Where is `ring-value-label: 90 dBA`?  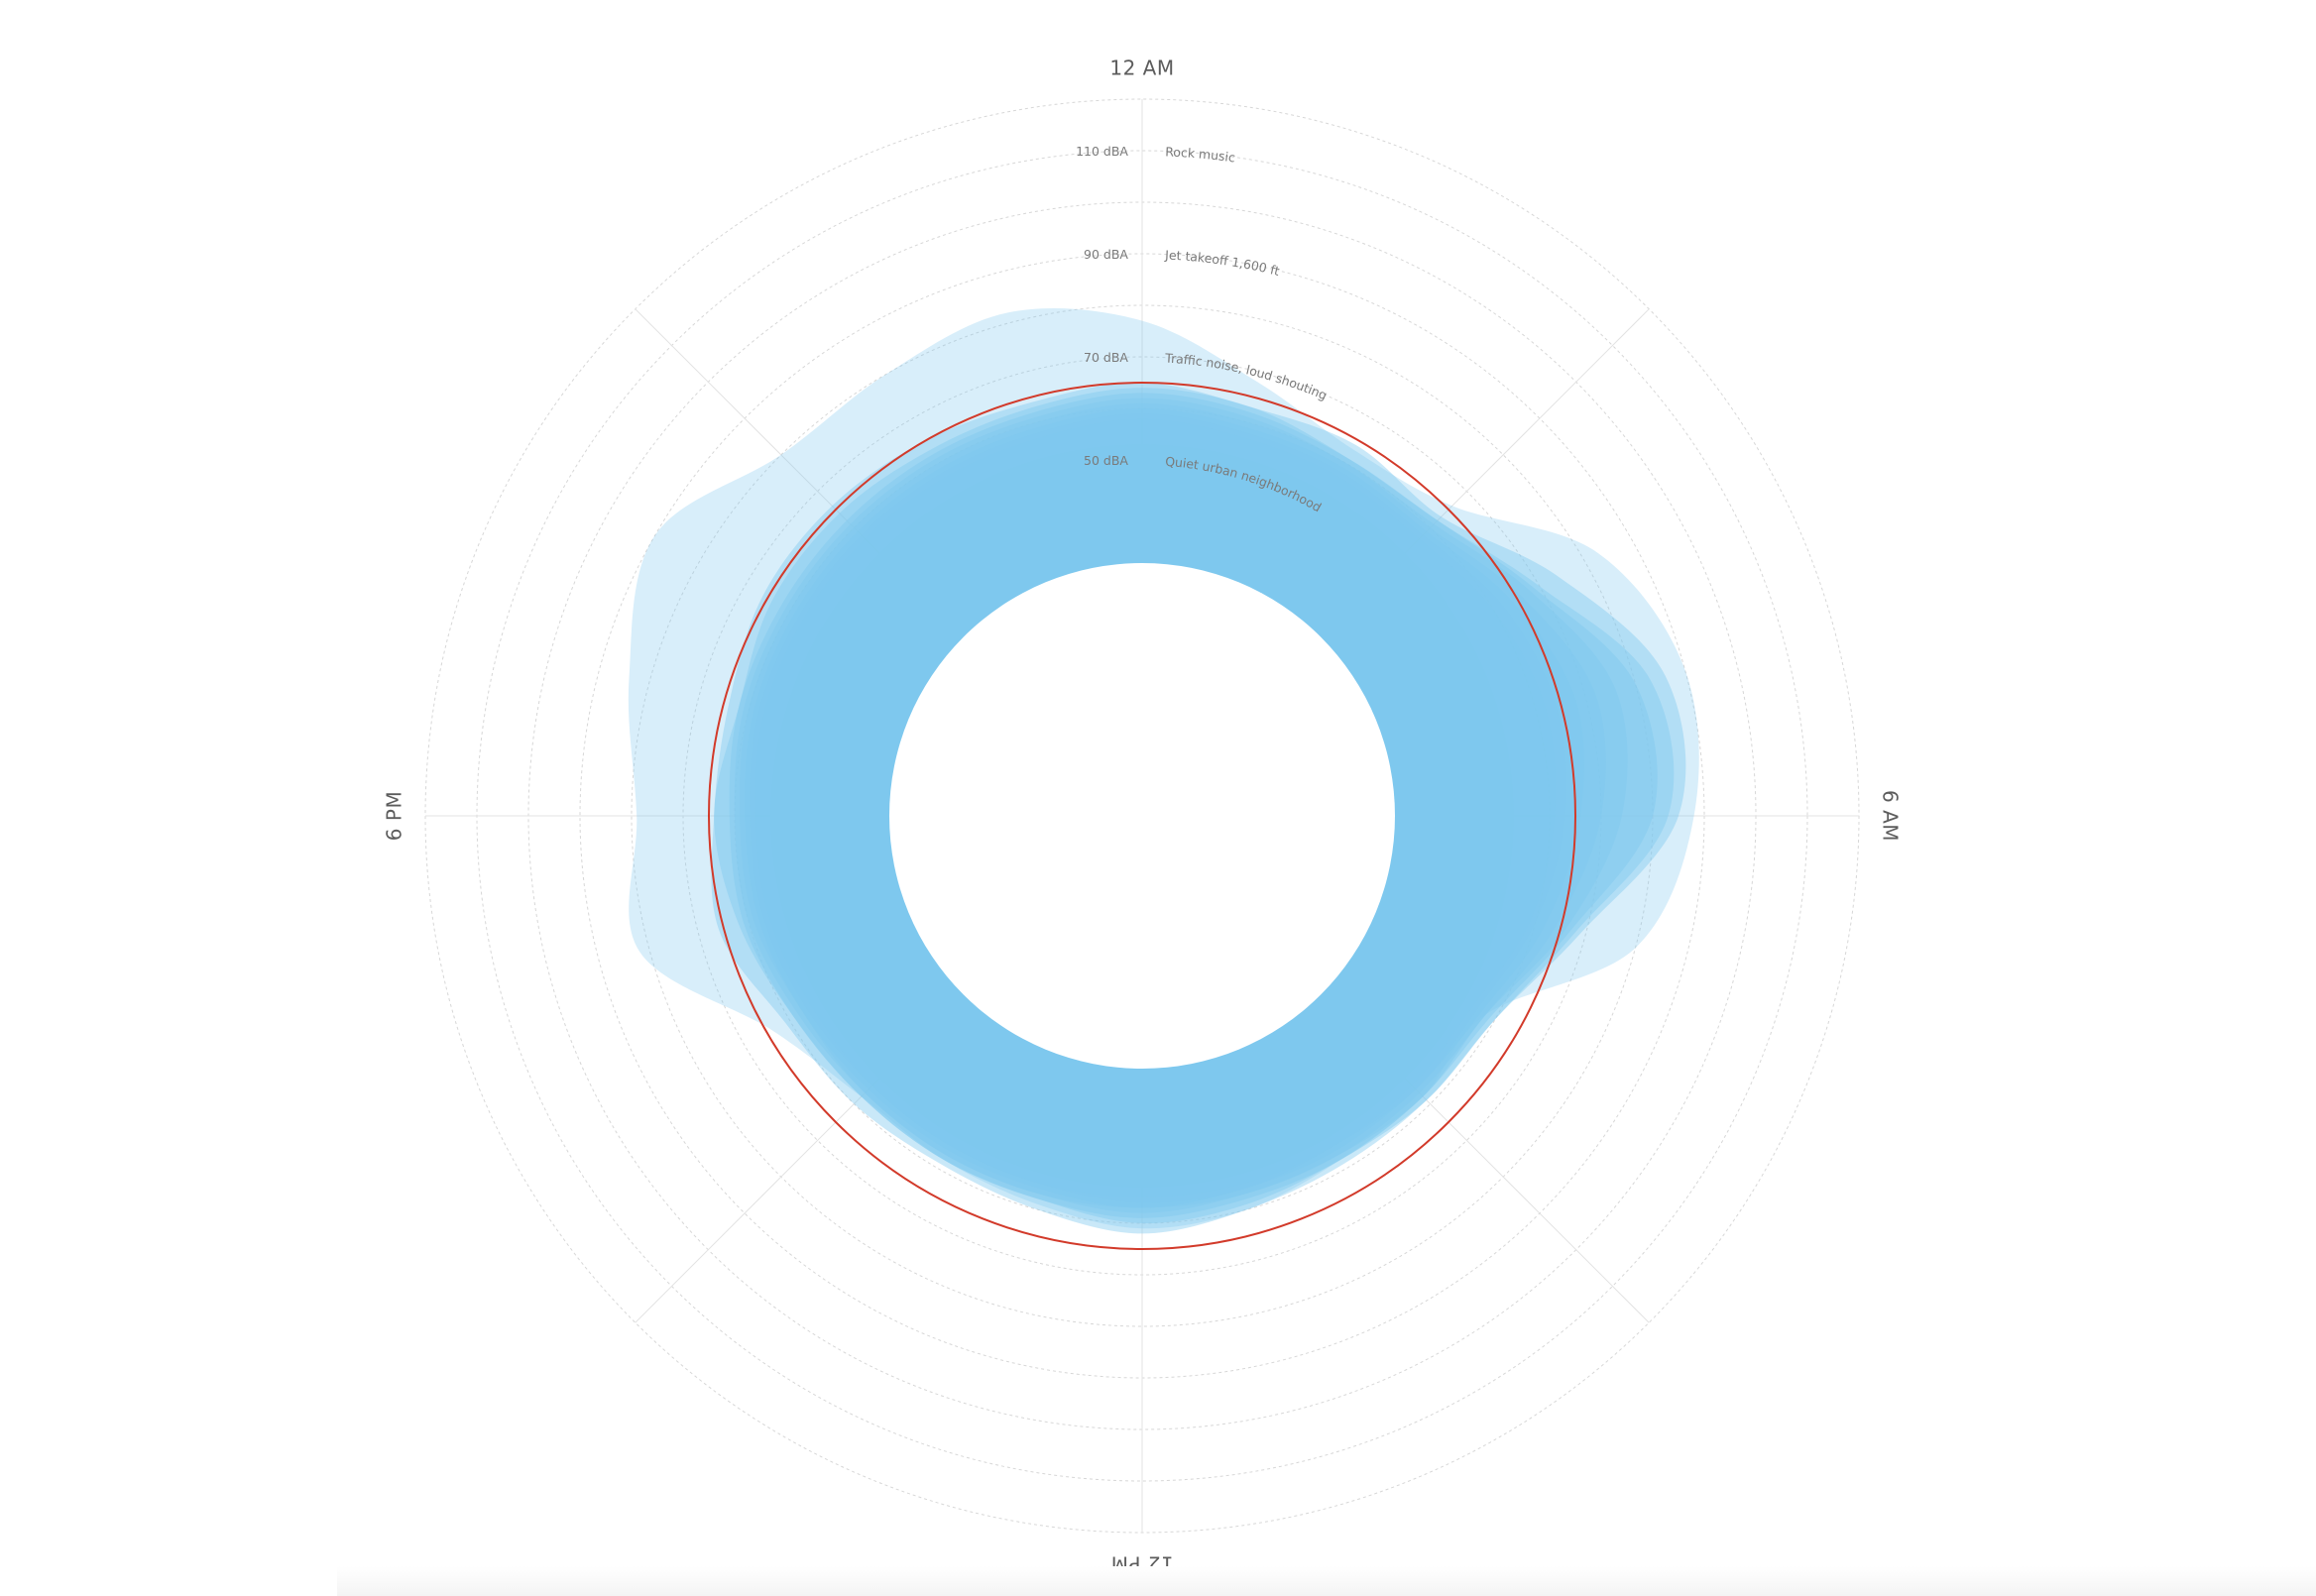 ring-value-label: 90 dBA is located at coordinates (1106, 255).